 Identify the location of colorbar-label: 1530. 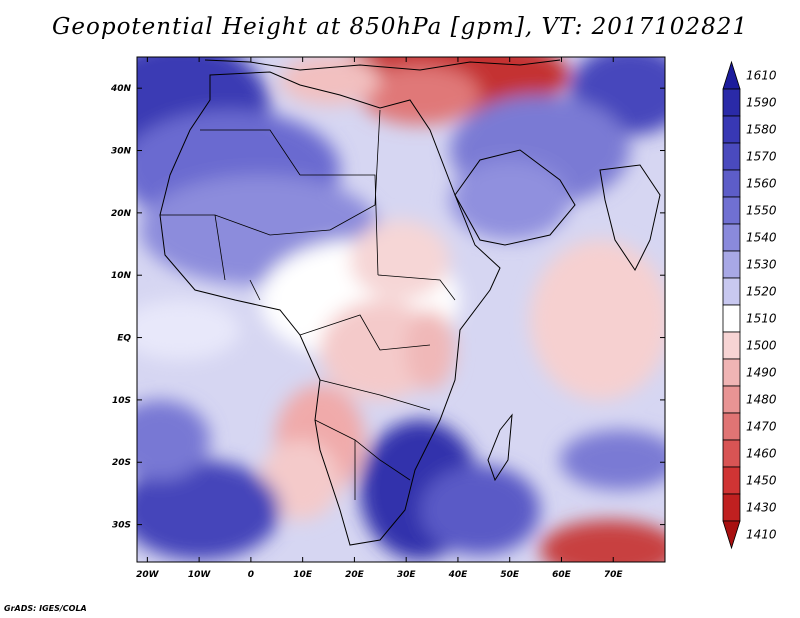
(761, 265).